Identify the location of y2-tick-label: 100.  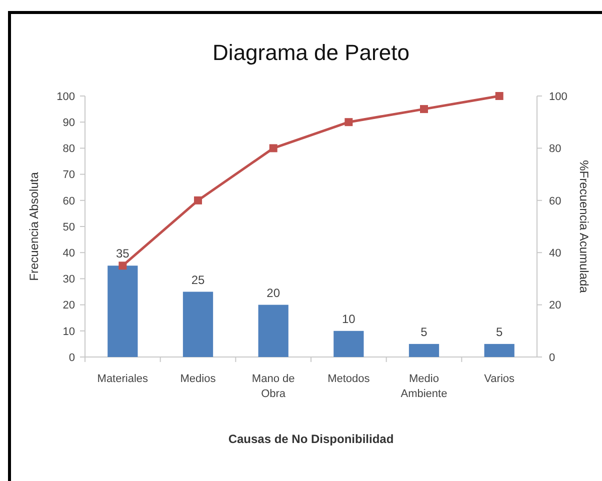
(558, 96).